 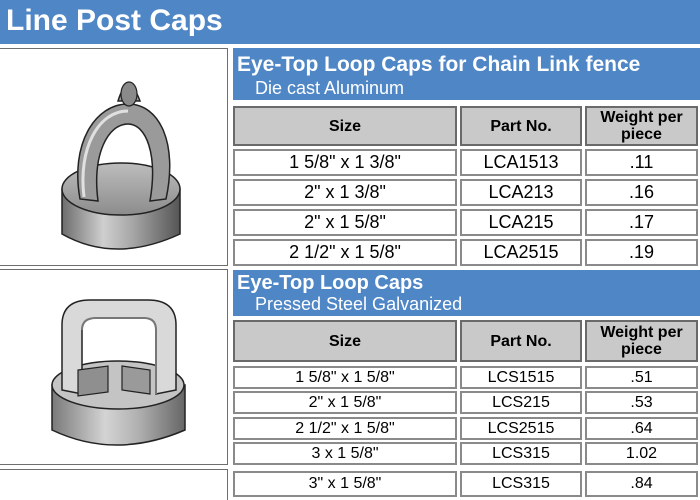 I want to click on empty-image-cell, so click(x=114, y=484).